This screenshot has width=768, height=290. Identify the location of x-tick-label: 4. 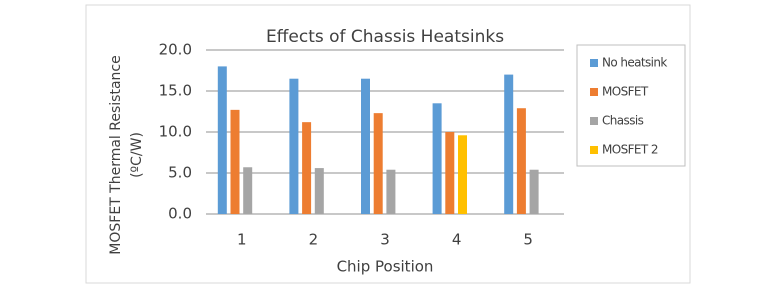
(457, 240).